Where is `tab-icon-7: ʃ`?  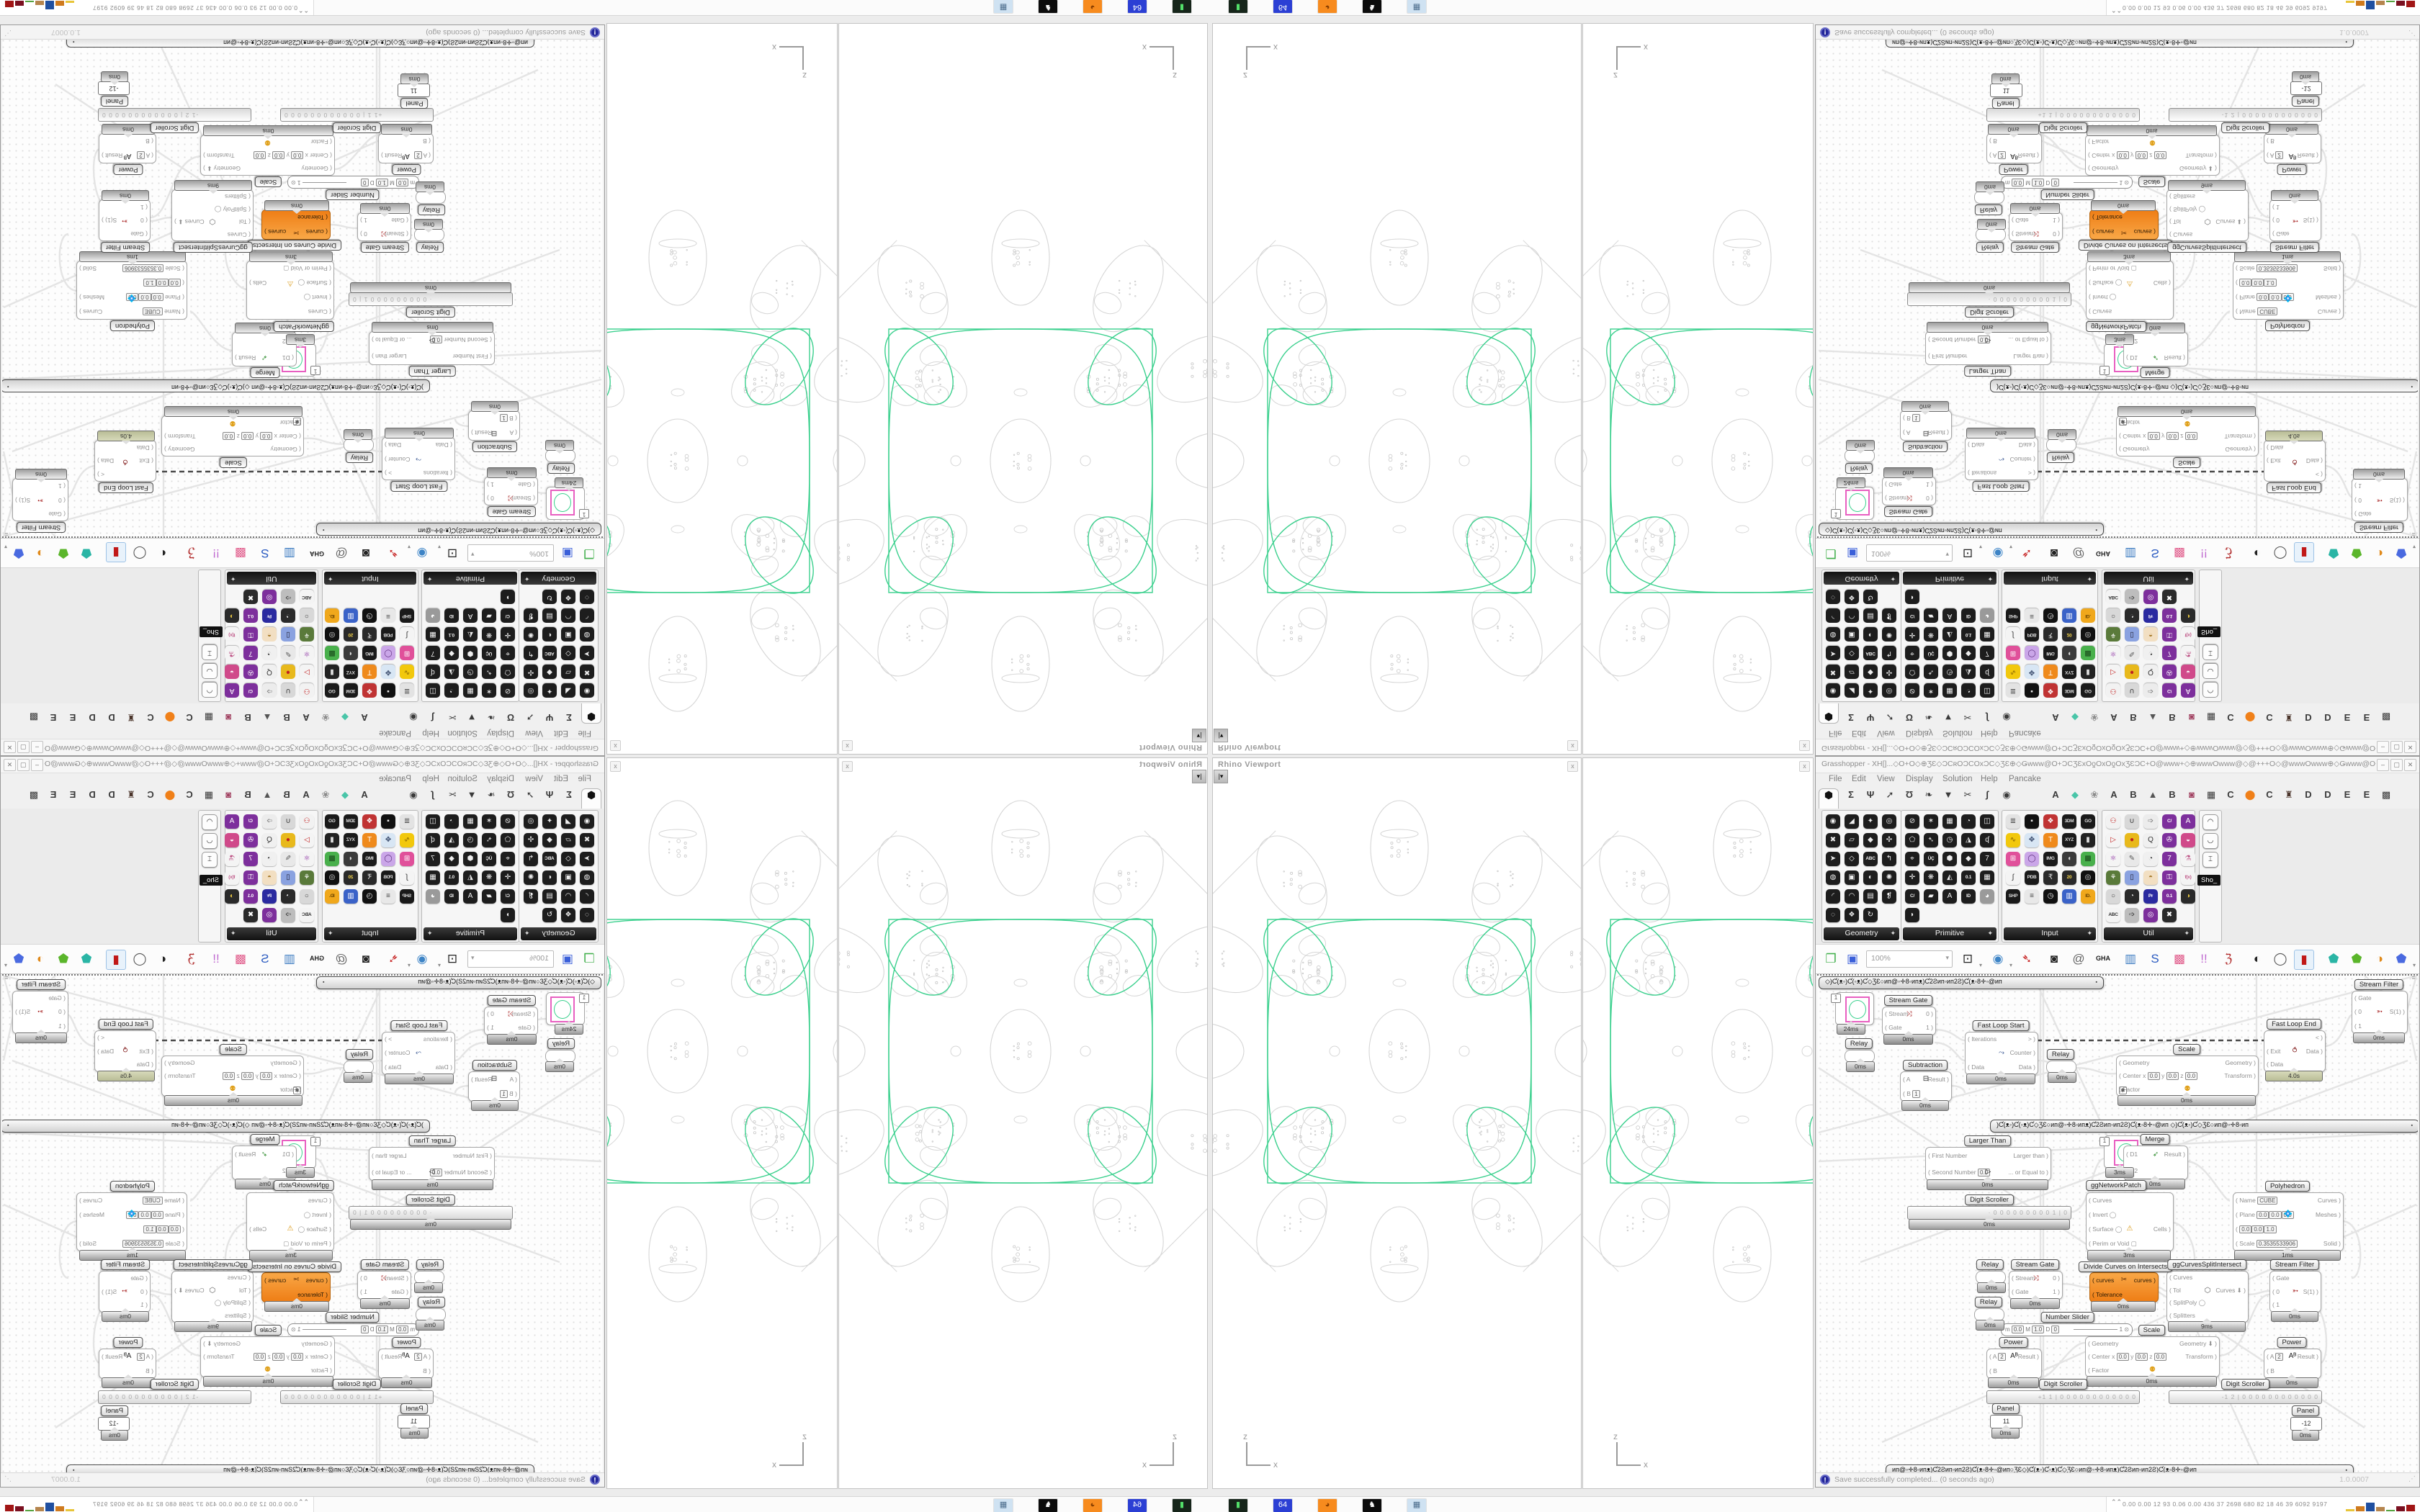 tab-icon-7: ʃ is located at coordinates (1987, 717).